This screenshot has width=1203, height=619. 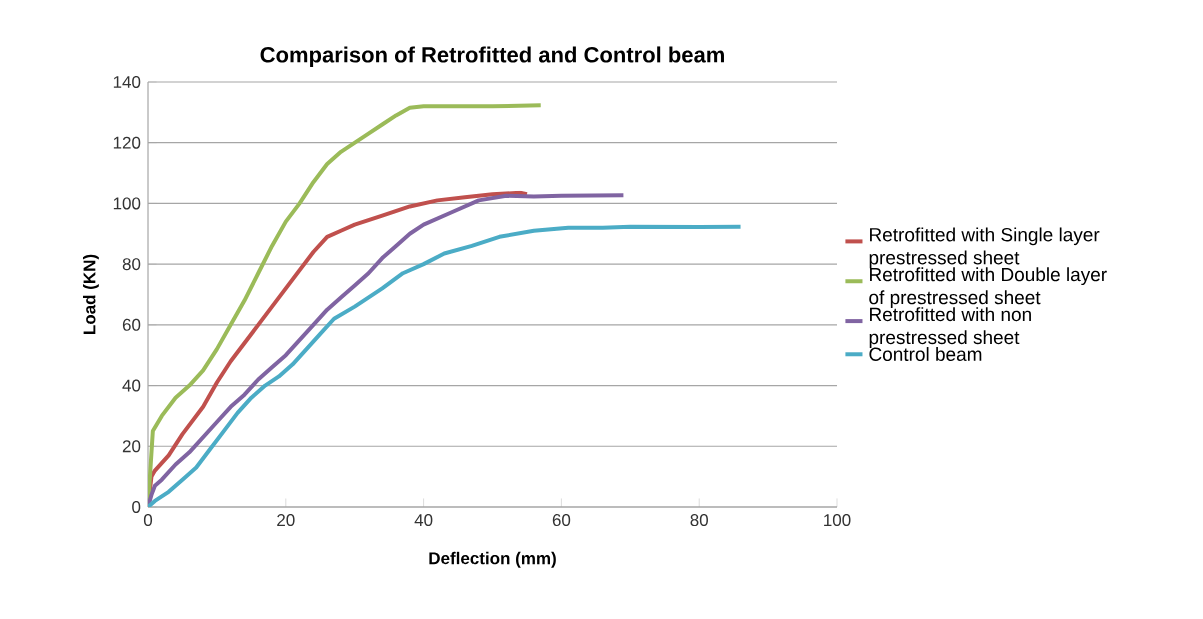 What do you see at coordinates (492, 56) in the screenshot?
I see `chart-title: Comparison of Retrofitted and Control beam` at bounding box center [492, 56].